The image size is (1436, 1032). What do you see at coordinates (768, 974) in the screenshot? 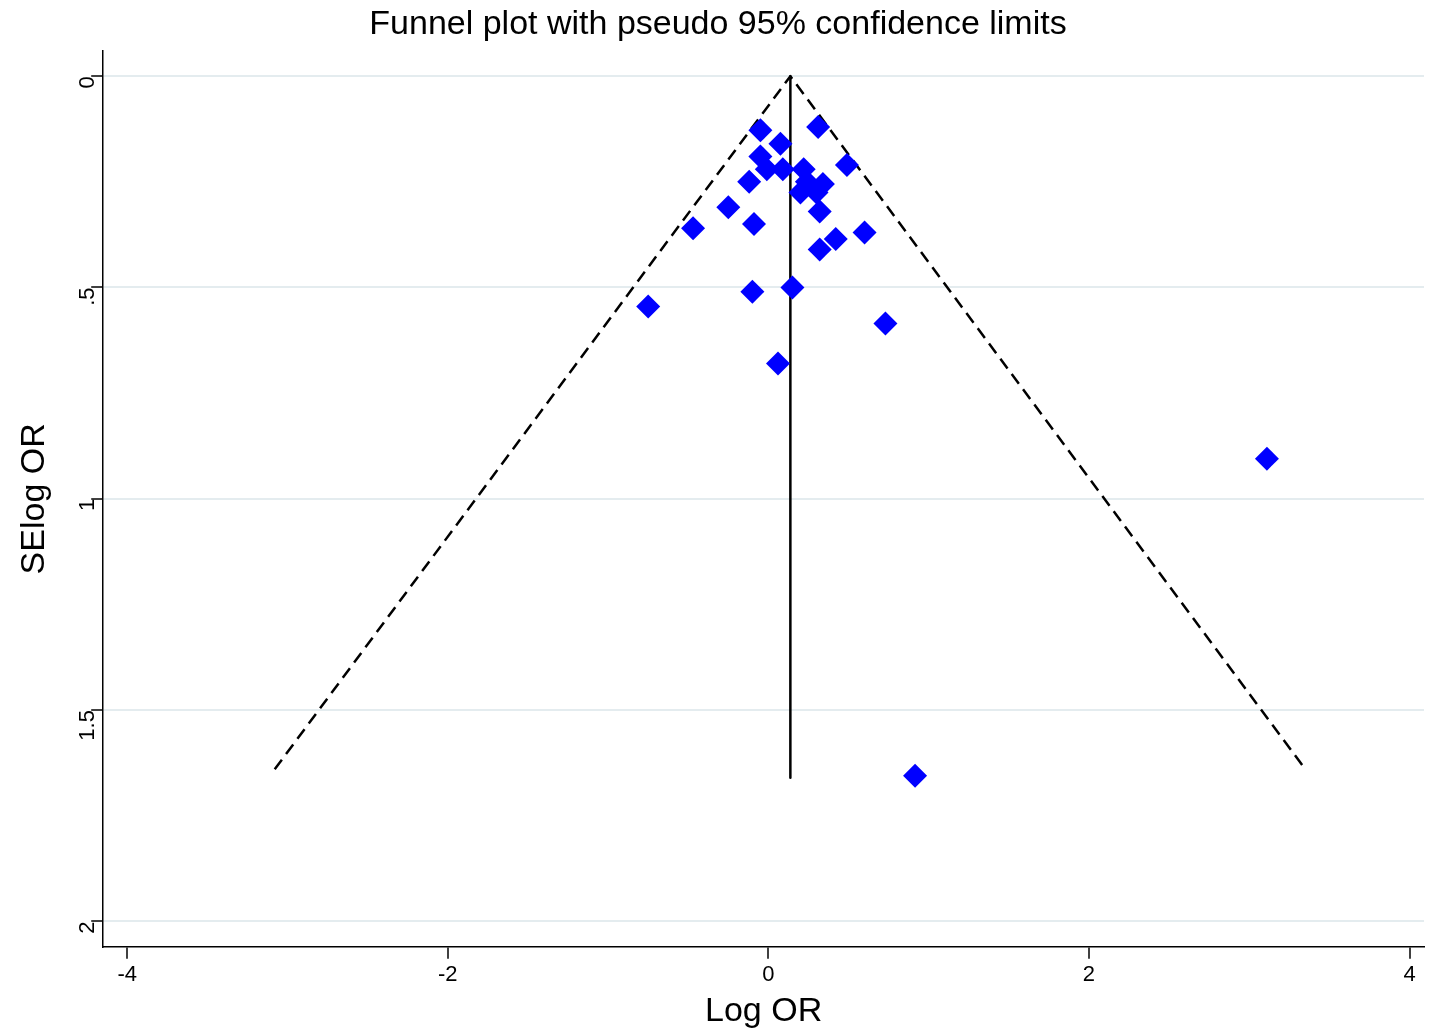
I see `x-tick-label: 0` at bounding box center [768, 974].